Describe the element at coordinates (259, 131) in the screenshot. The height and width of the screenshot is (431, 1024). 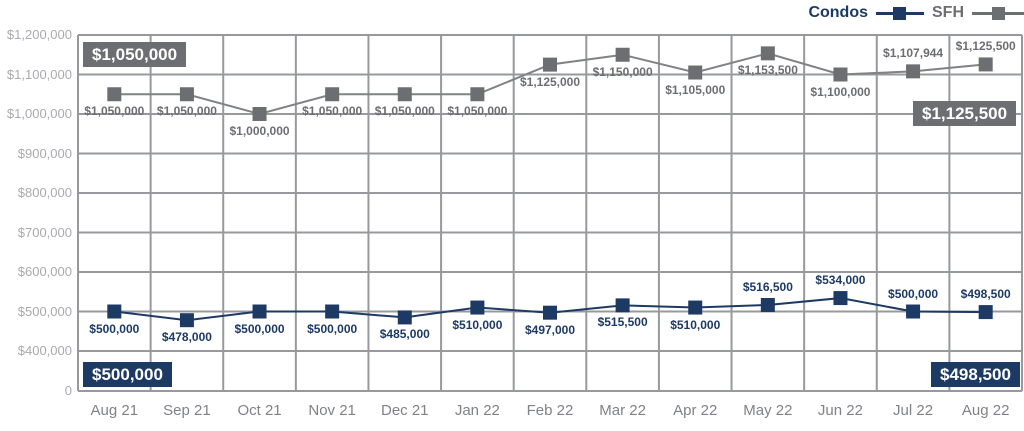
I see `sfh-data-label: $1,000,000` at that location.